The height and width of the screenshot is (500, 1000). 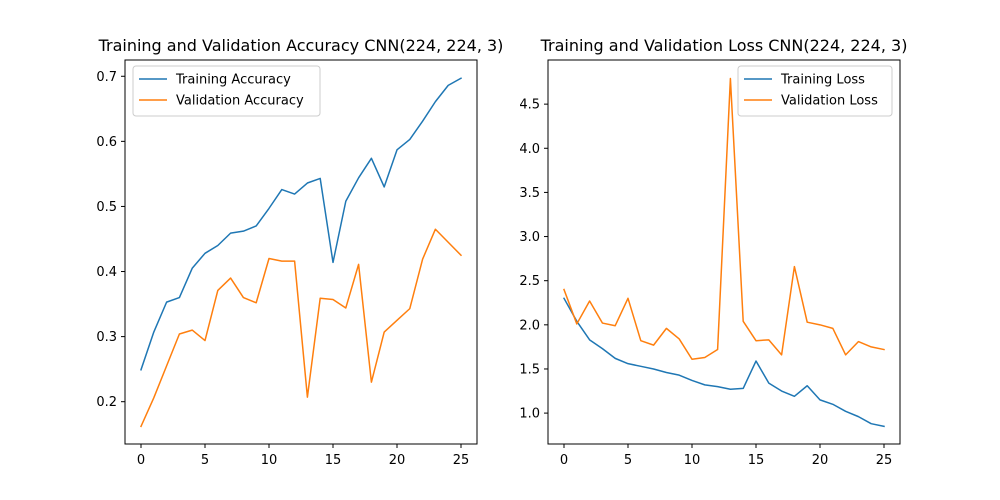 I want to click on y-tick-label: 4.5, so click(x=529, y=105).